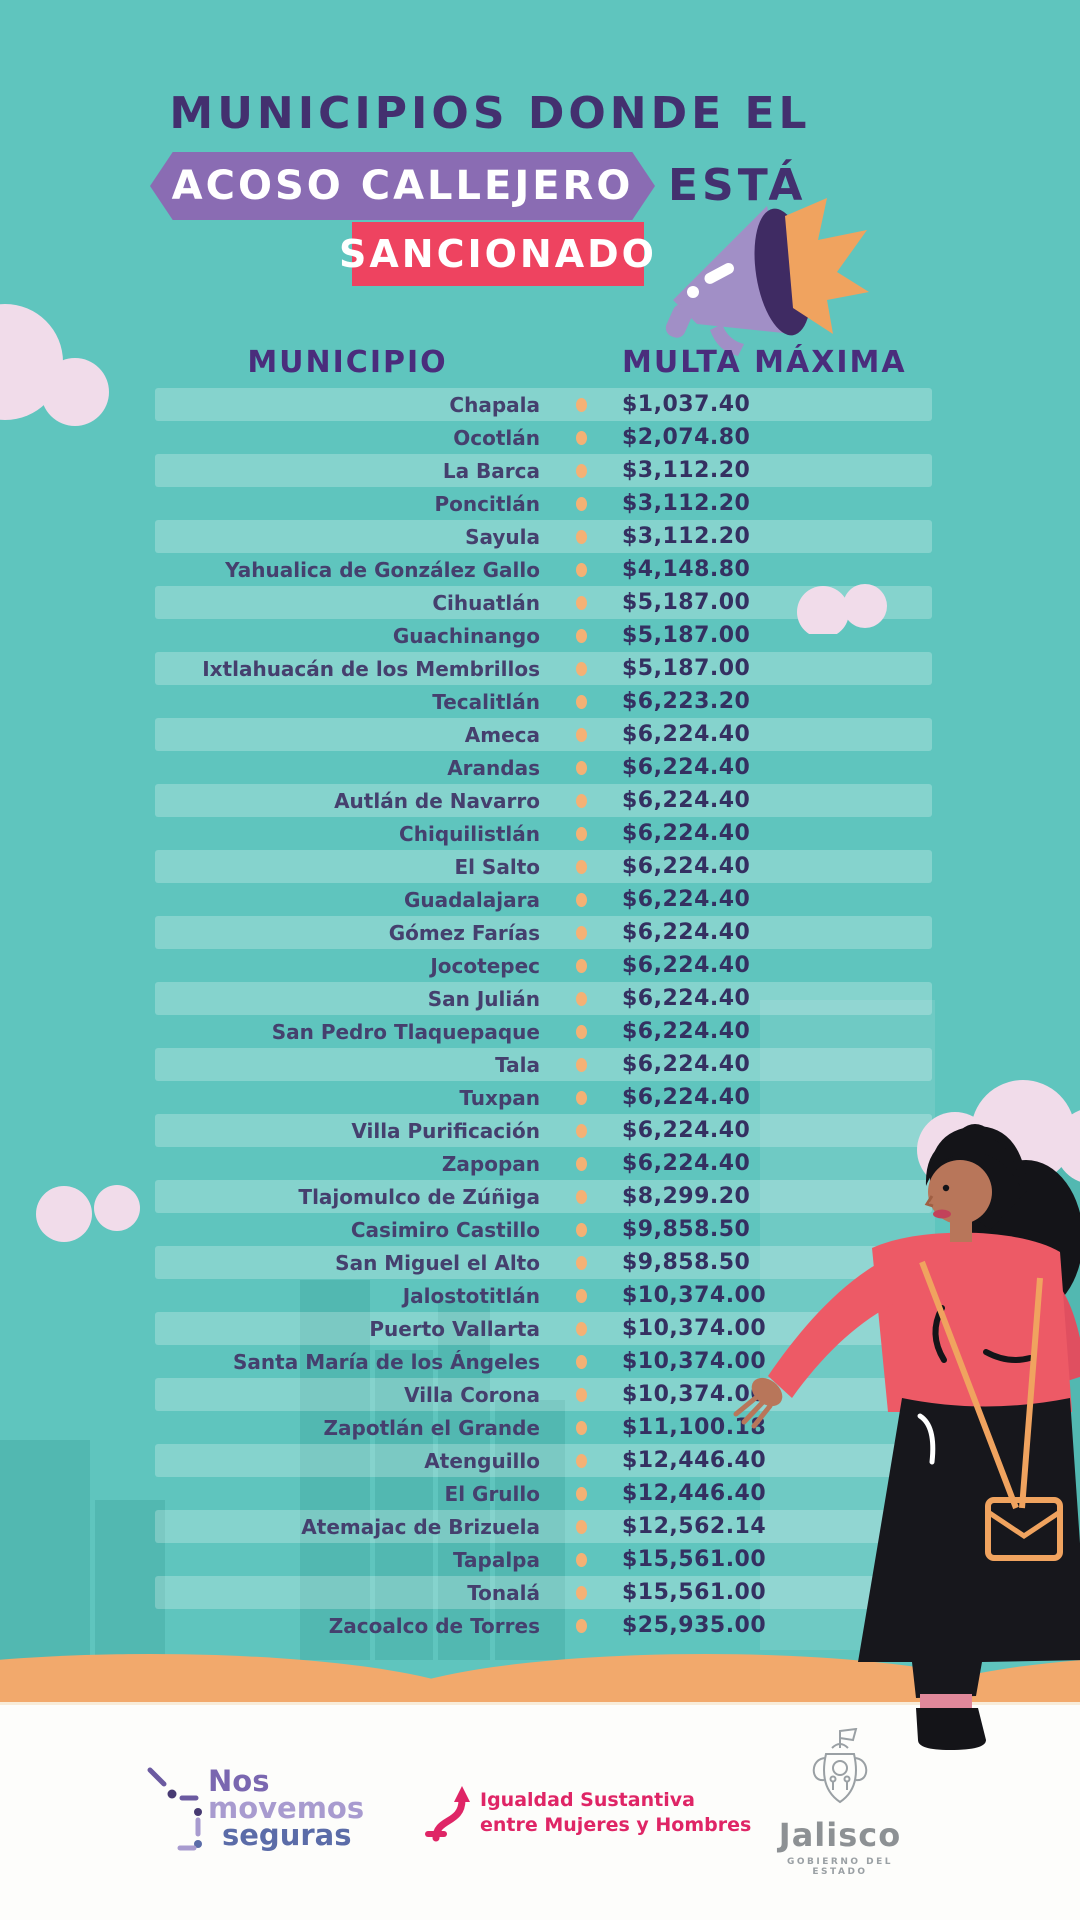 This screenshot has width=1080, height=1920. What do you see at coordinates (543, 998) in the screenshot?
I see `table-row: San Julián $6,224.40` at bounding box center [543, 998].